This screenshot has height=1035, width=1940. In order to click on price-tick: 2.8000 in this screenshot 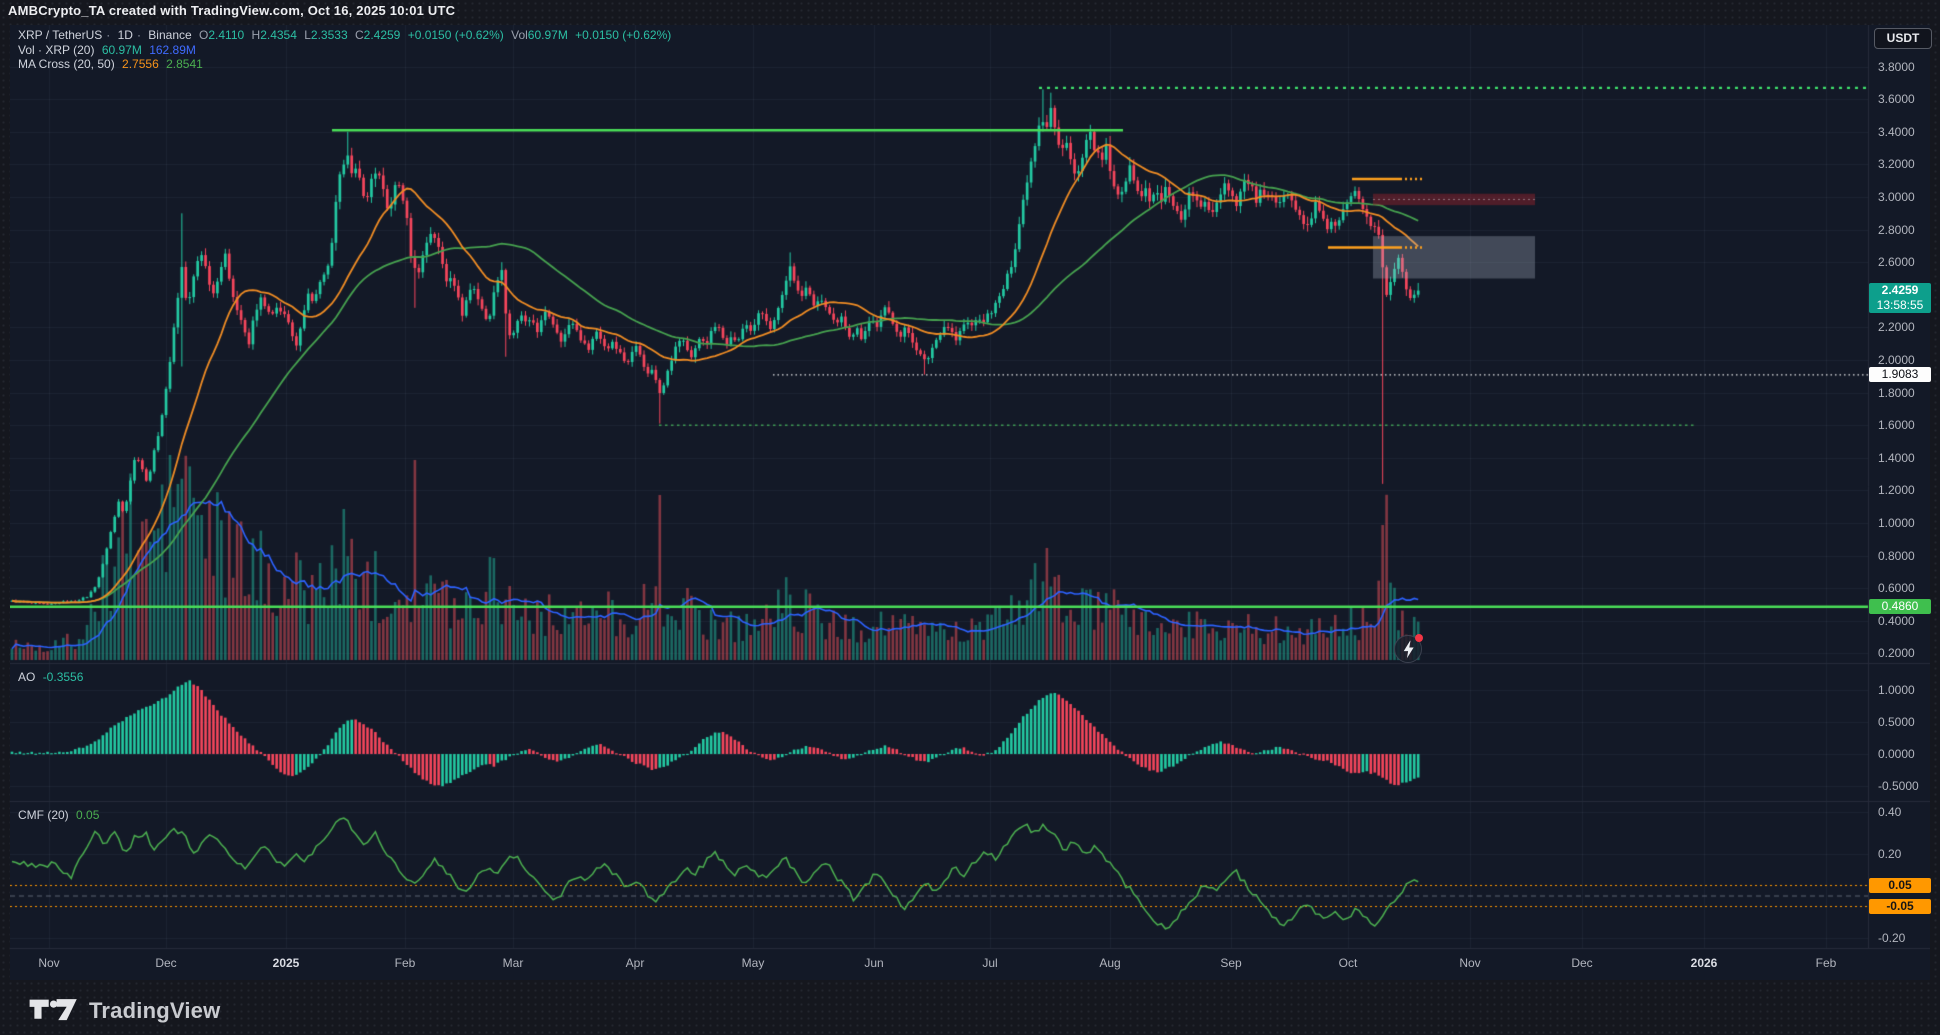, I will do `click(1896, 229)`.